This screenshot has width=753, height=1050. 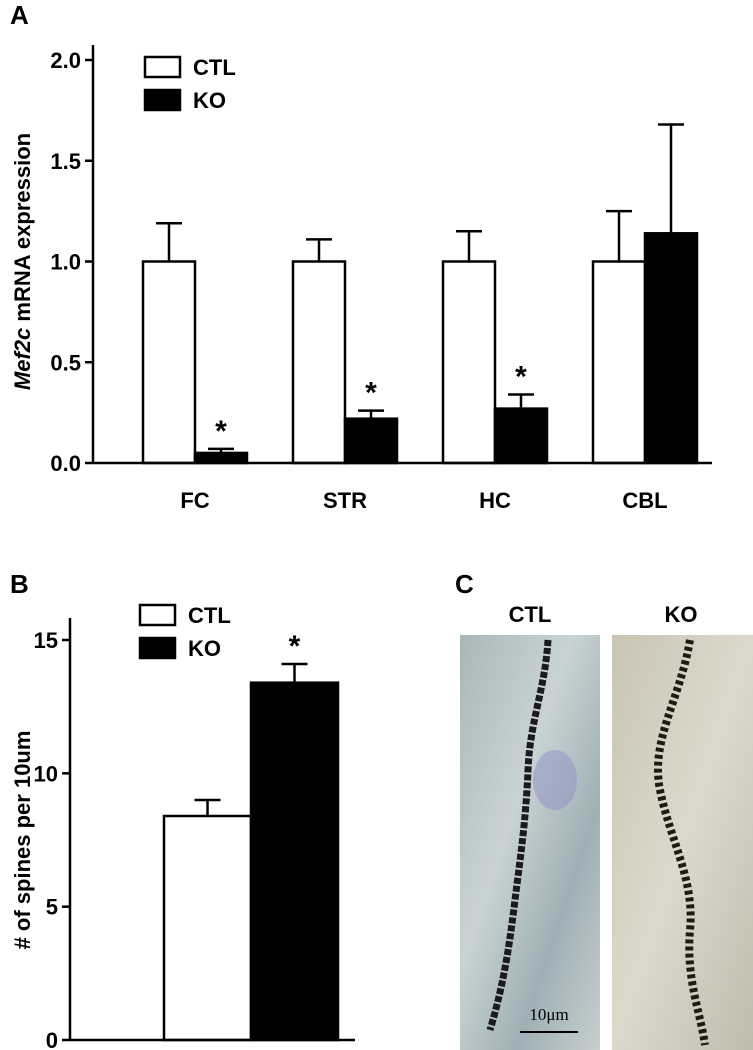 I want to click on x-tick-label: CBL, so click(x=644, y=500).